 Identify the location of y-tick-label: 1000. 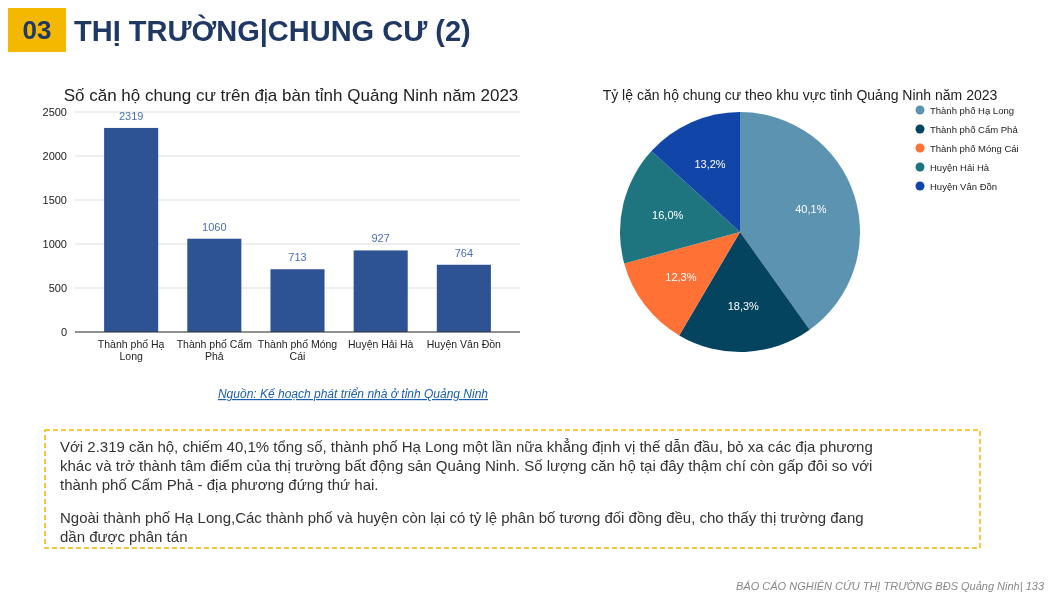
(54, 244).